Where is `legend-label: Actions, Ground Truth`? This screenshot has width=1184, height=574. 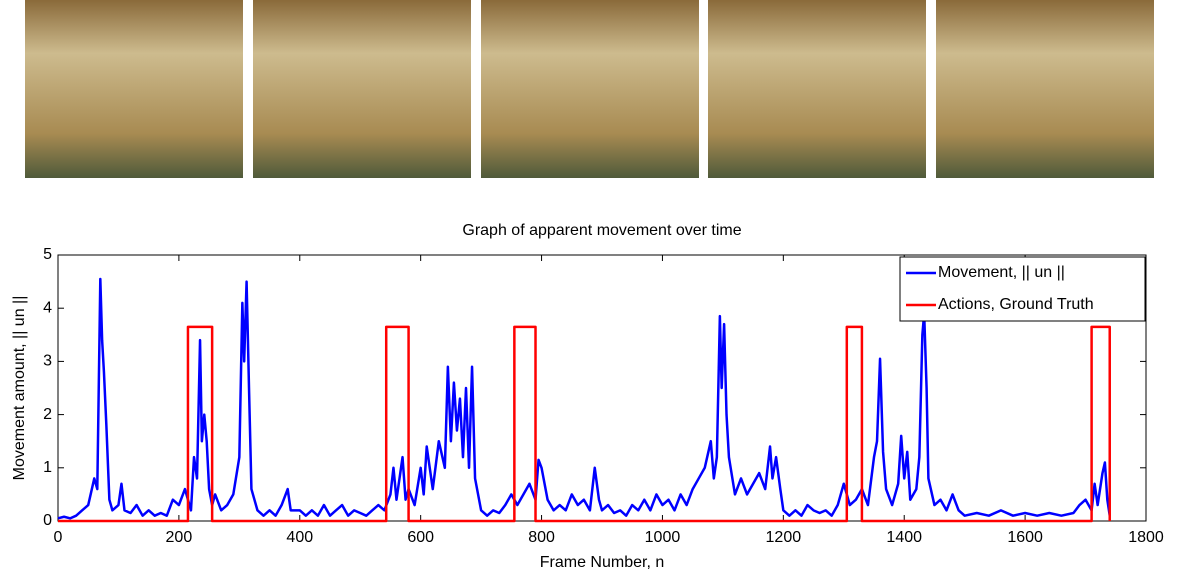 legend-label: Actions, Ground Truth is located at coordinates (1016, 304).